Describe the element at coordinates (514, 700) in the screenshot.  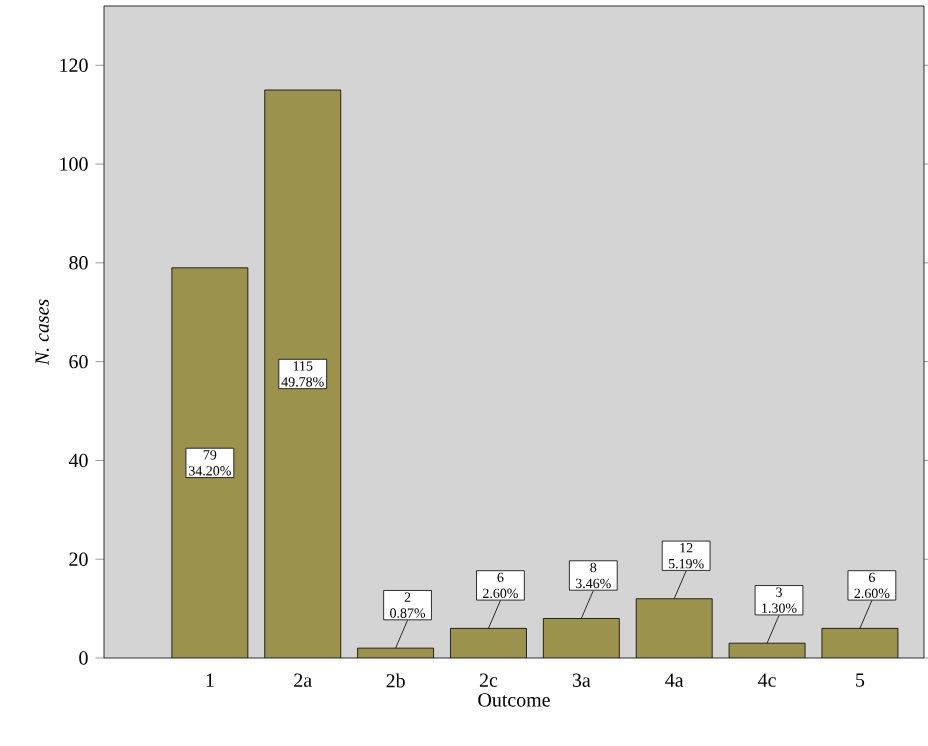
I see `x-axis-title: Outcome` at that location.